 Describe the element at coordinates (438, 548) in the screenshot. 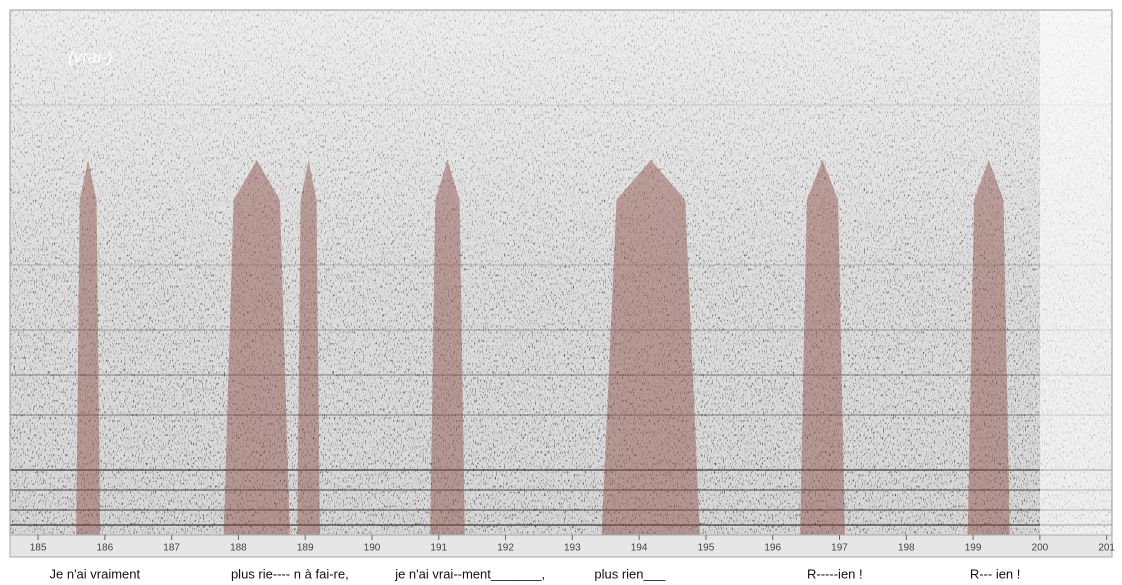

I see `x-tick-label: 191` at that location.